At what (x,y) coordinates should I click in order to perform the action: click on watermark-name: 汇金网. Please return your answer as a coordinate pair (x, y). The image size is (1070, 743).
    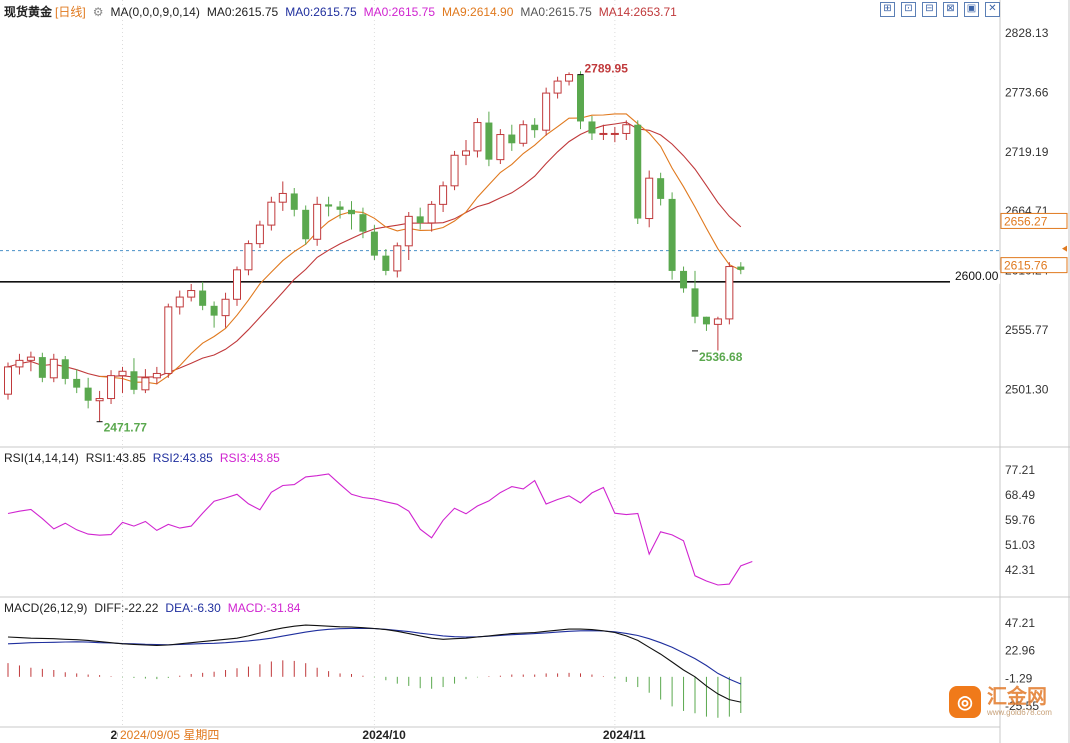
    Looking at the image, I should click on (1017, 697).